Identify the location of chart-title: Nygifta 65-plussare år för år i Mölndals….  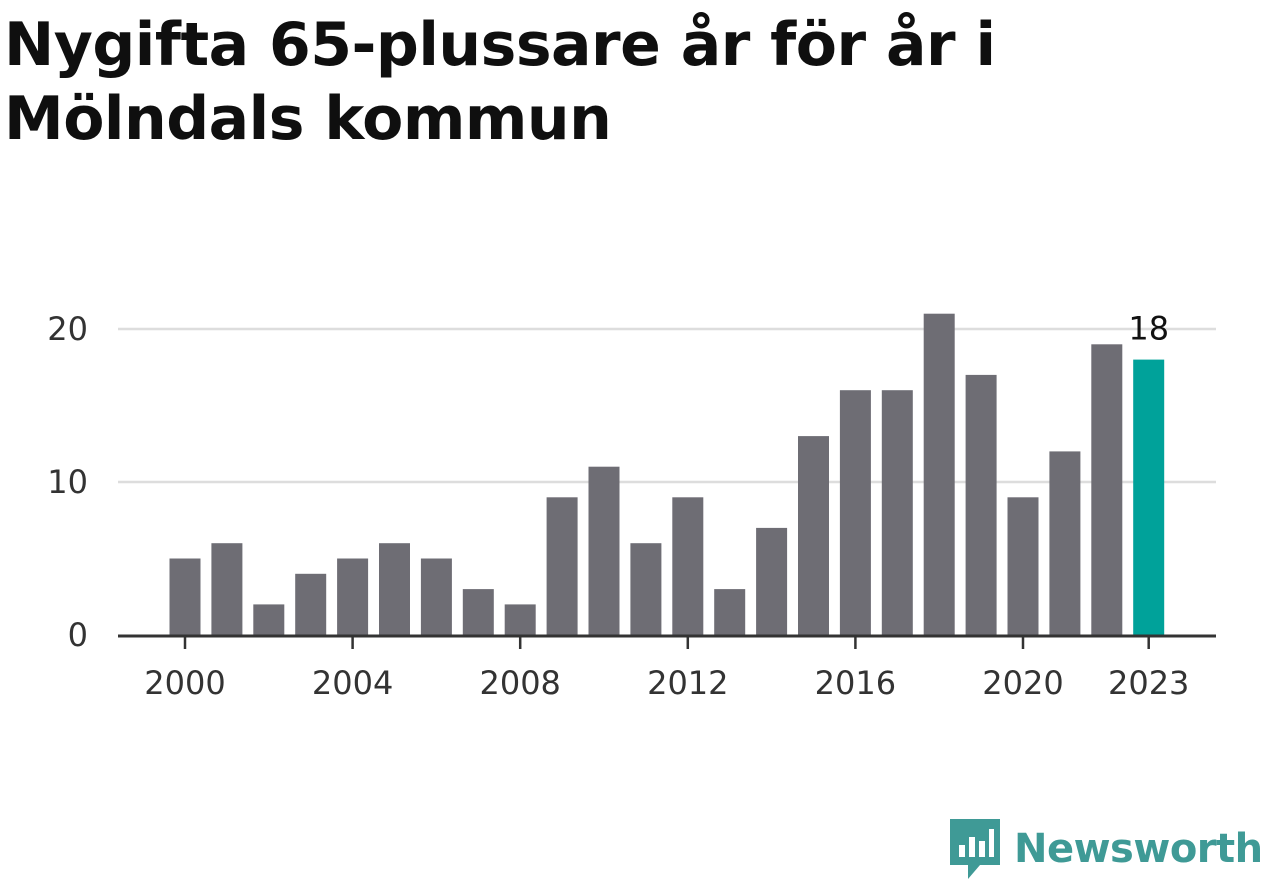
(500, 82).